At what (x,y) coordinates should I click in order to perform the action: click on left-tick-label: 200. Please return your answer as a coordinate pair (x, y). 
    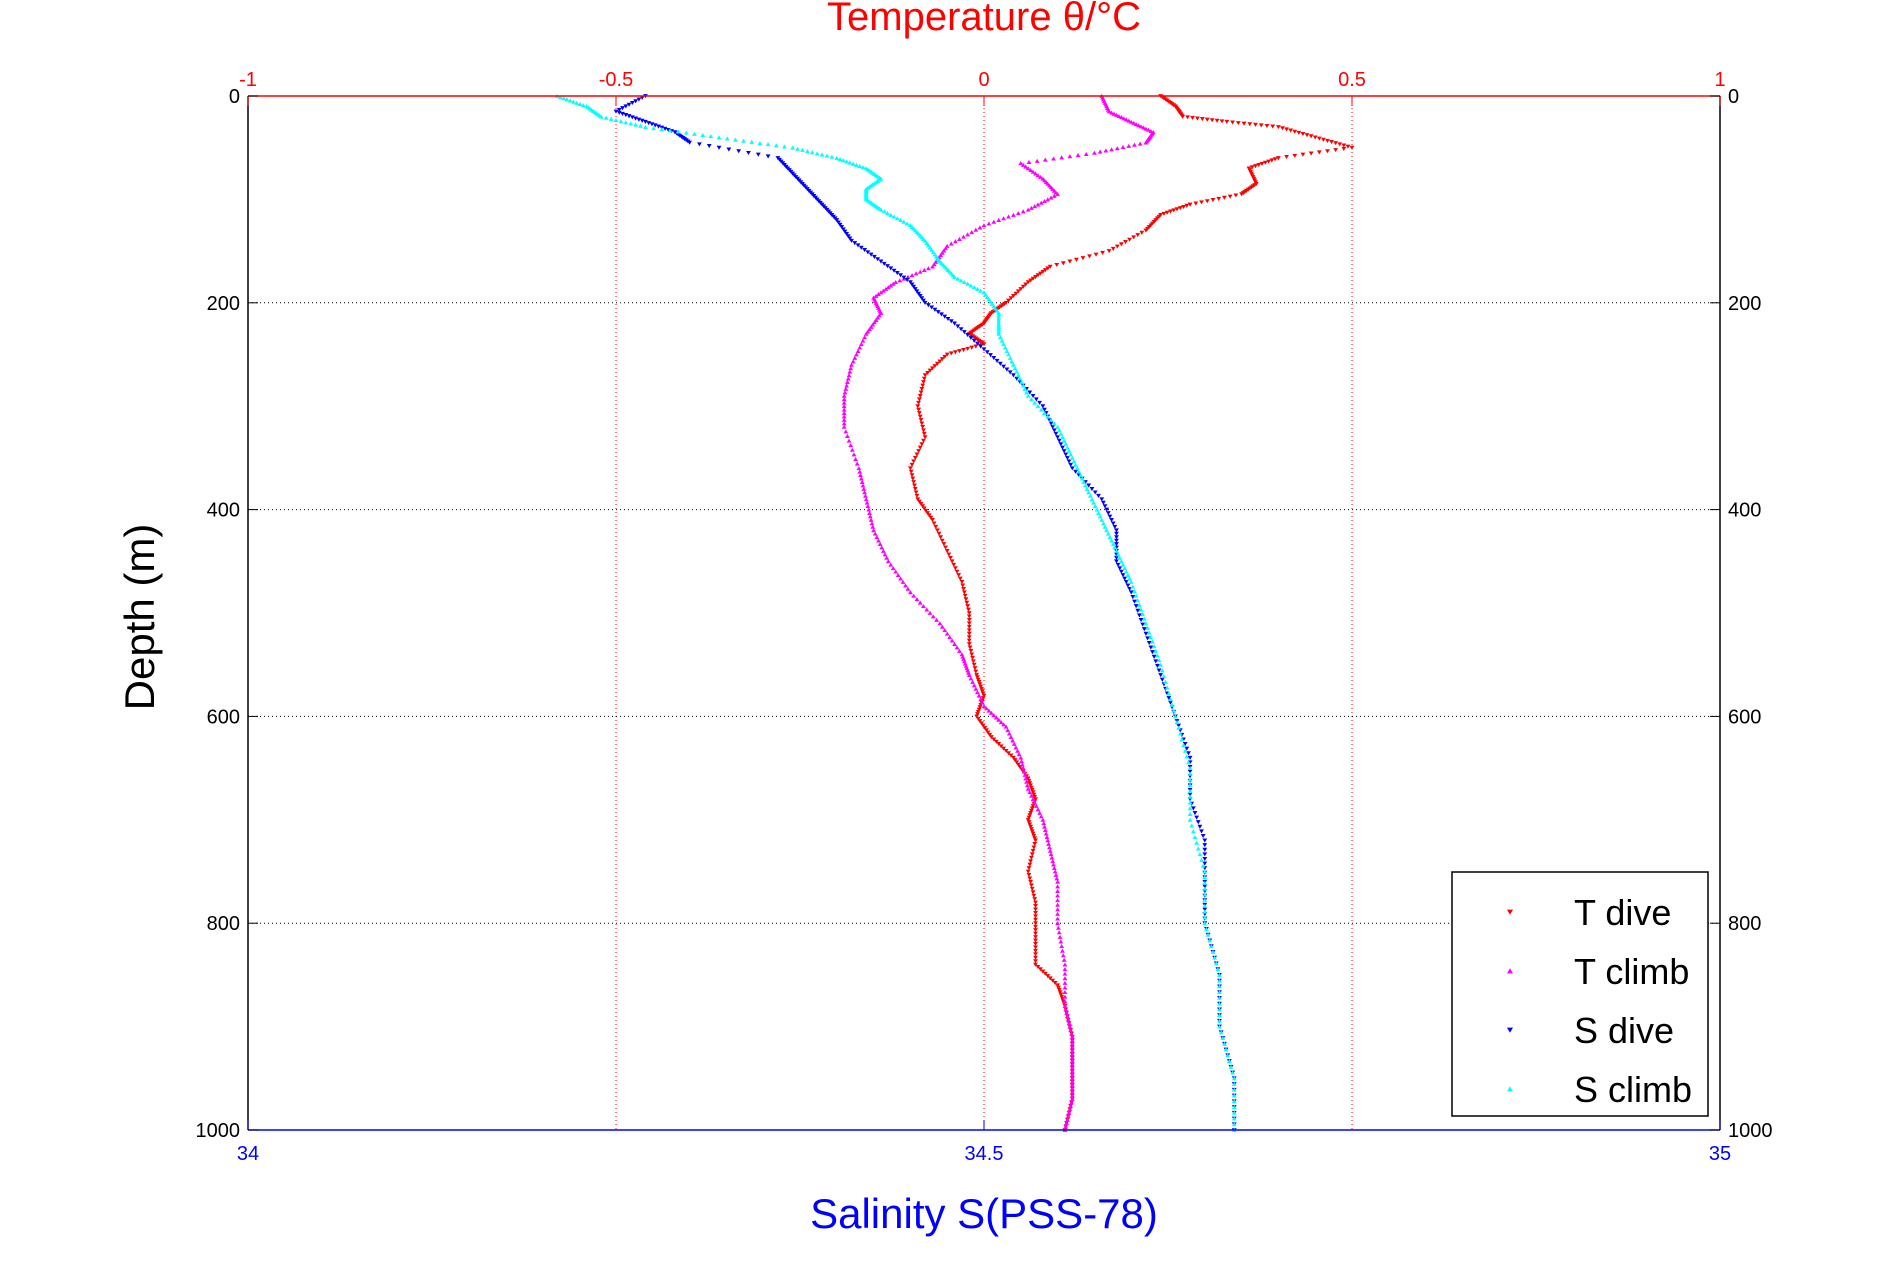
    Looking at the image, I should click on (223, 304).